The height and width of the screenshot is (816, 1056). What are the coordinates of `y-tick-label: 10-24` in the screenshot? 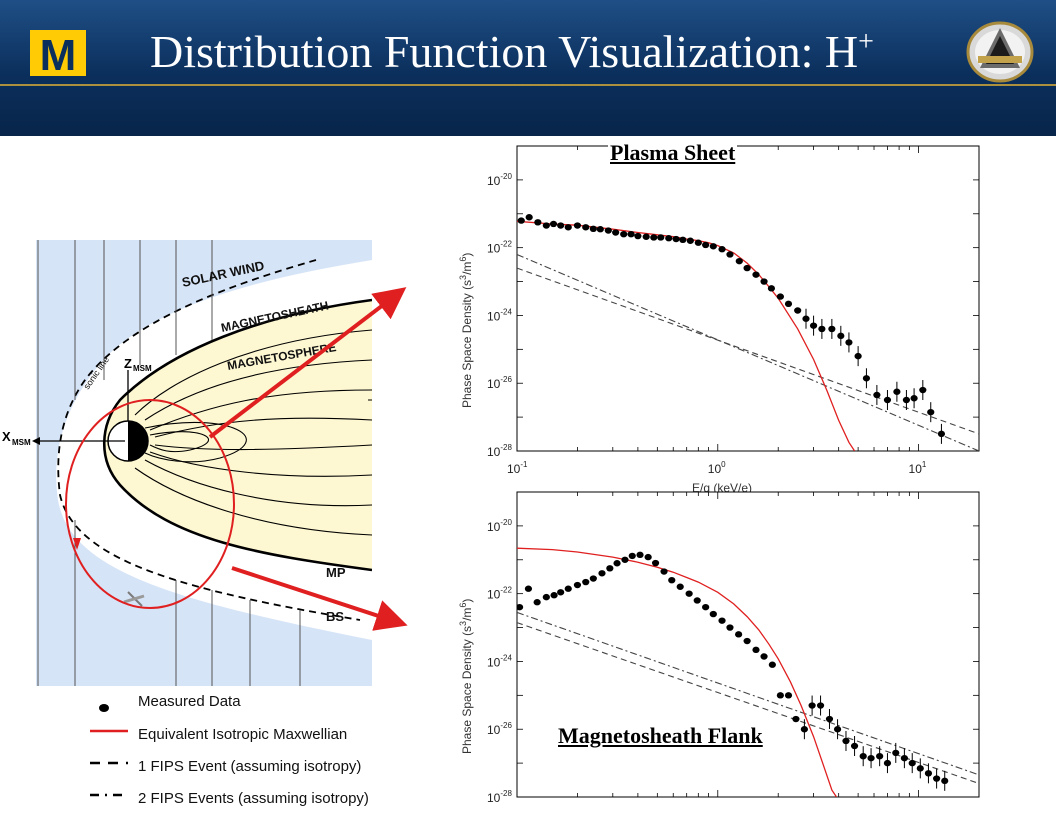 It's located at (499, 315).